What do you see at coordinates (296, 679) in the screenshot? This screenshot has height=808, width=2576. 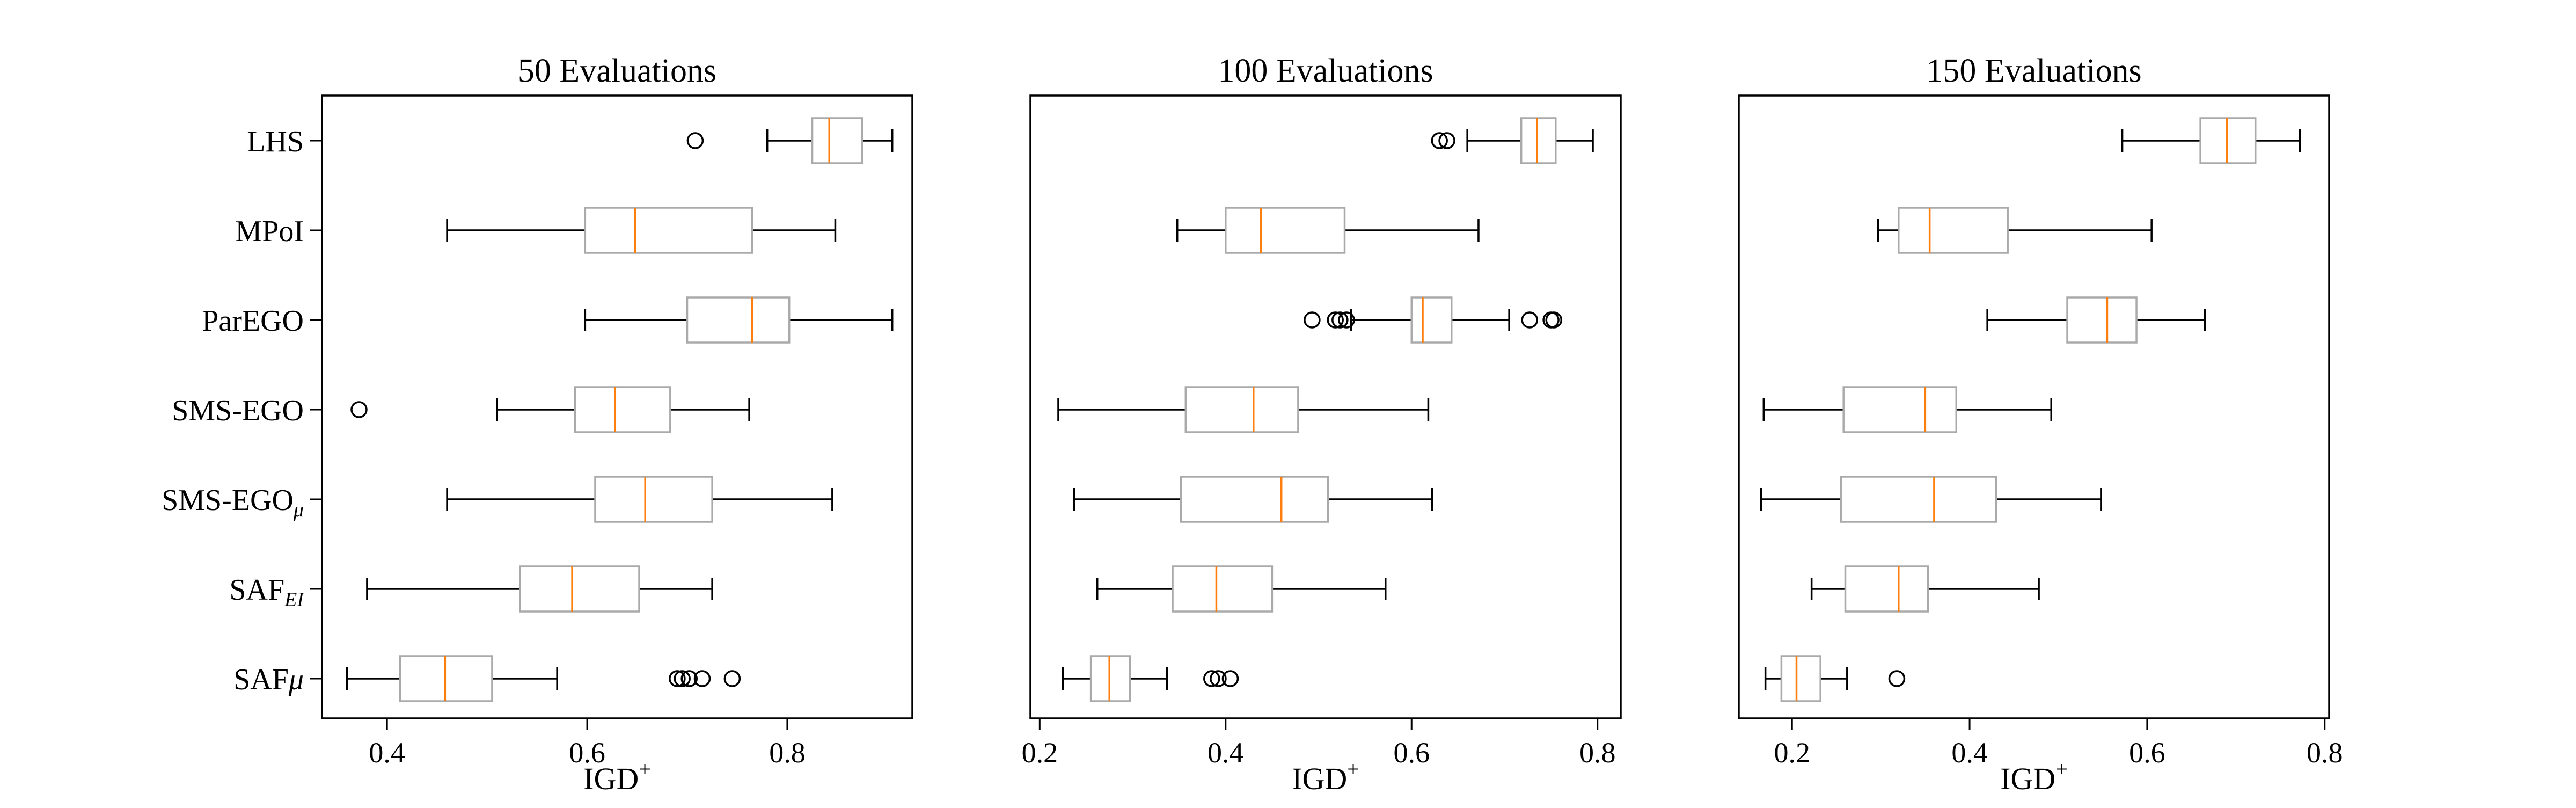 I see `category-label-suffix: μ` at bounding box center [296, 679].